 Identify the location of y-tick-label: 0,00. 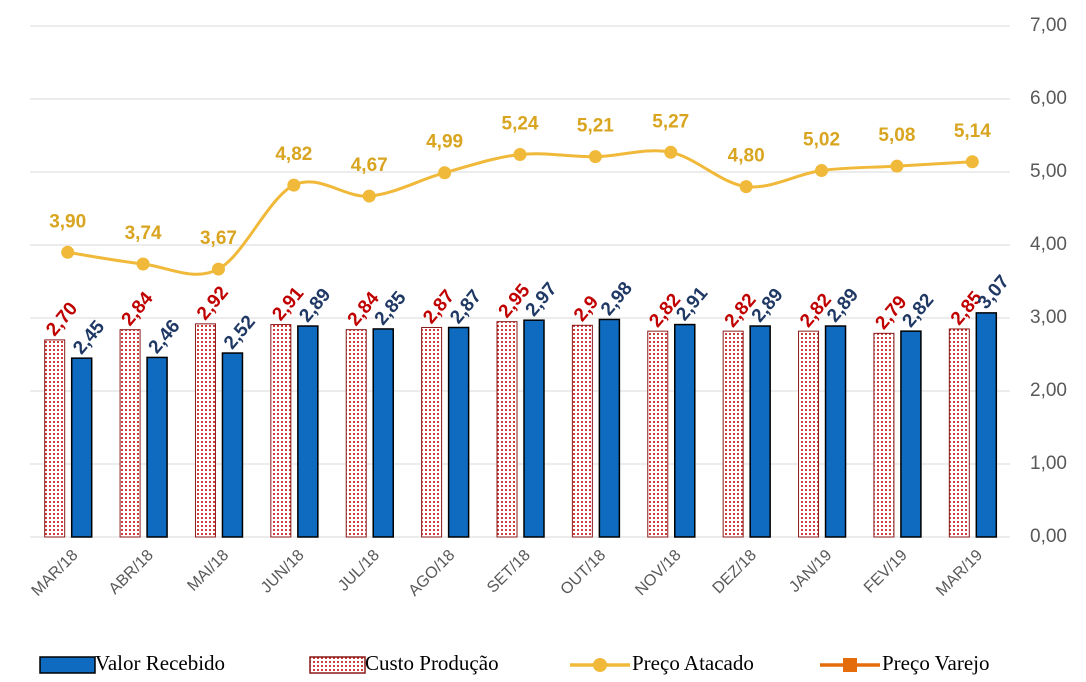
(1048, 536).